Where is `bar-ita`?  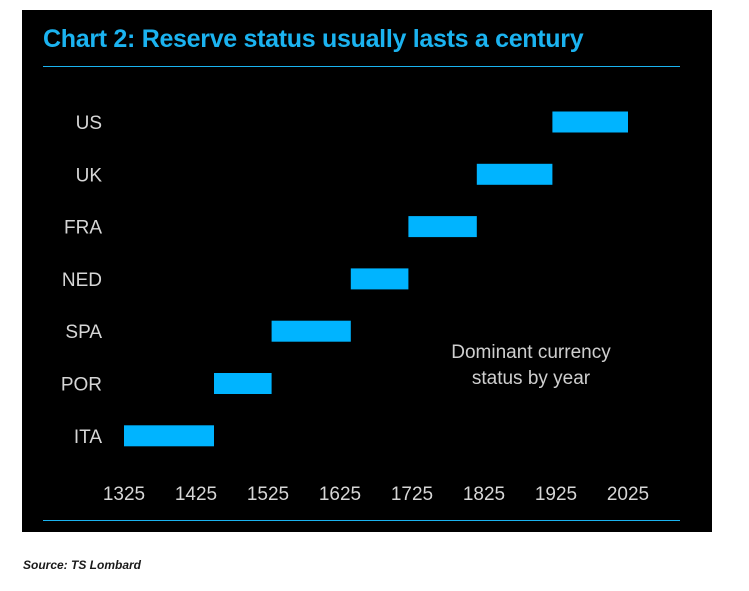
bar-ita is located at coordinates (169, 436).